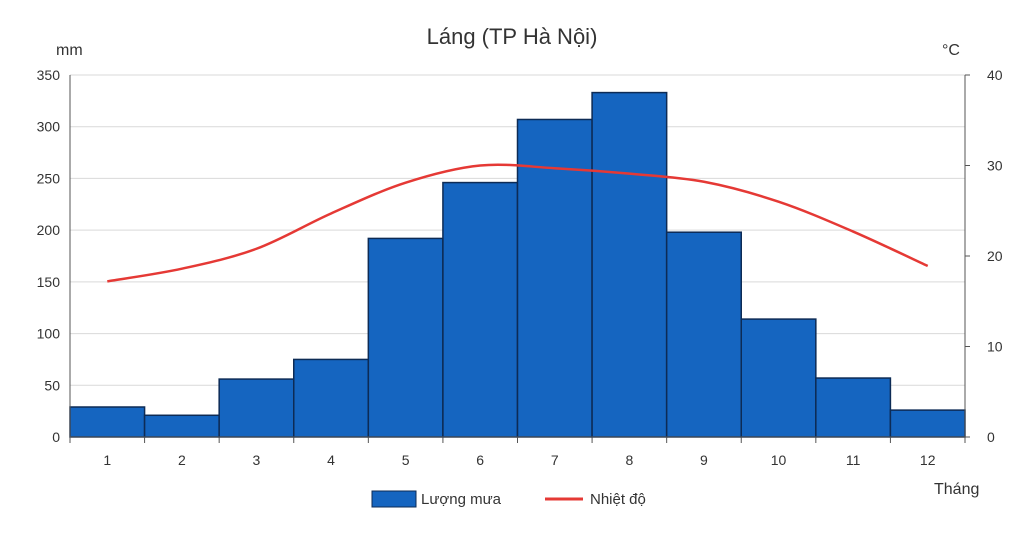  Describe the element at coordinates (995, 347) in the screenshot. I see `right-tick-label: 10` at that location.